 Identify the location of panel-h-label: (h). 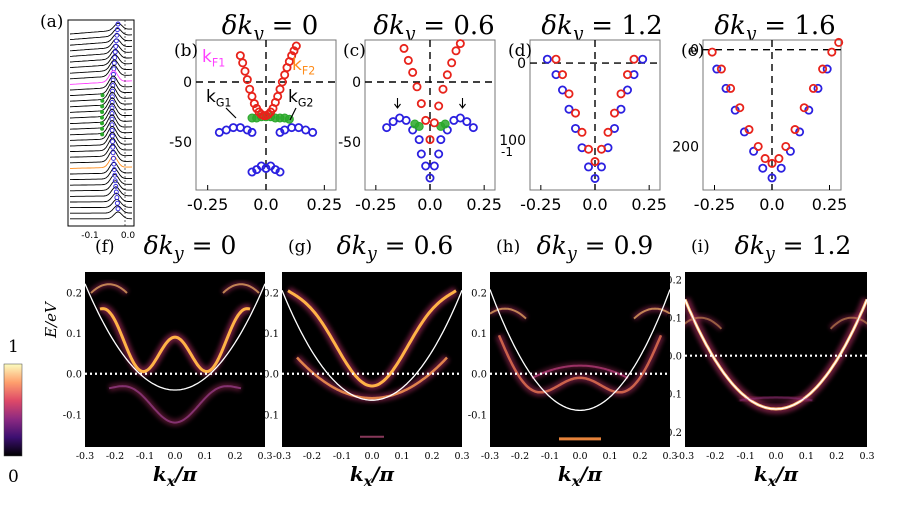
(508, 247).